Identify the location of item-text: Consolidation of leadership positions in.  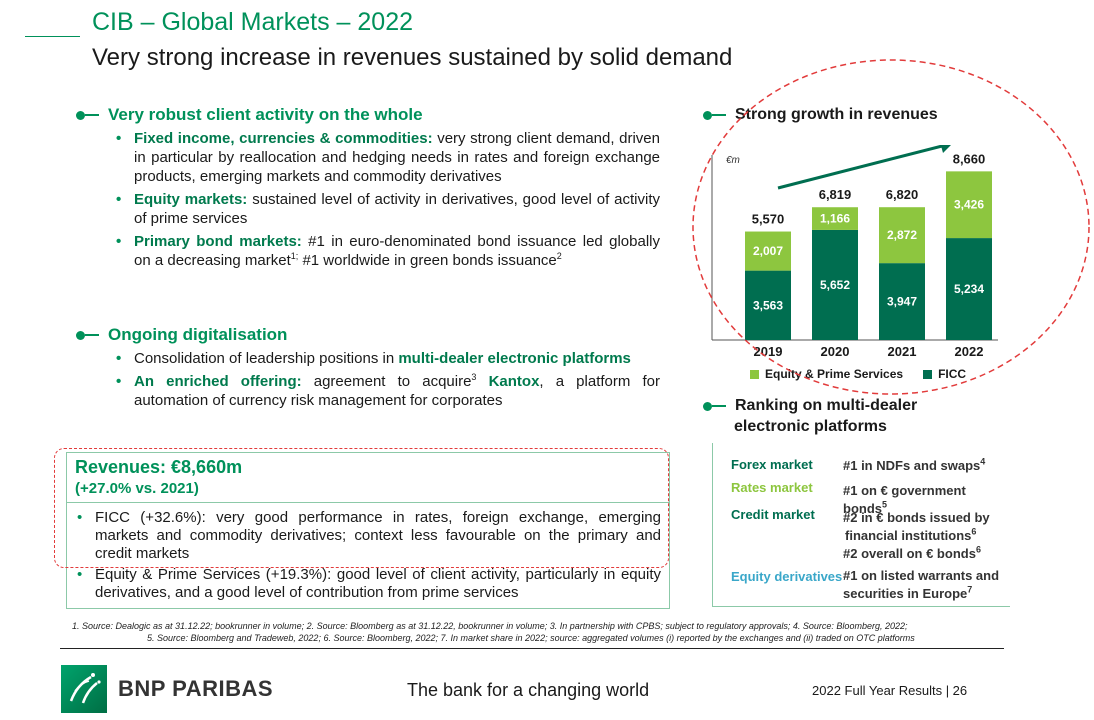
(266, 358).